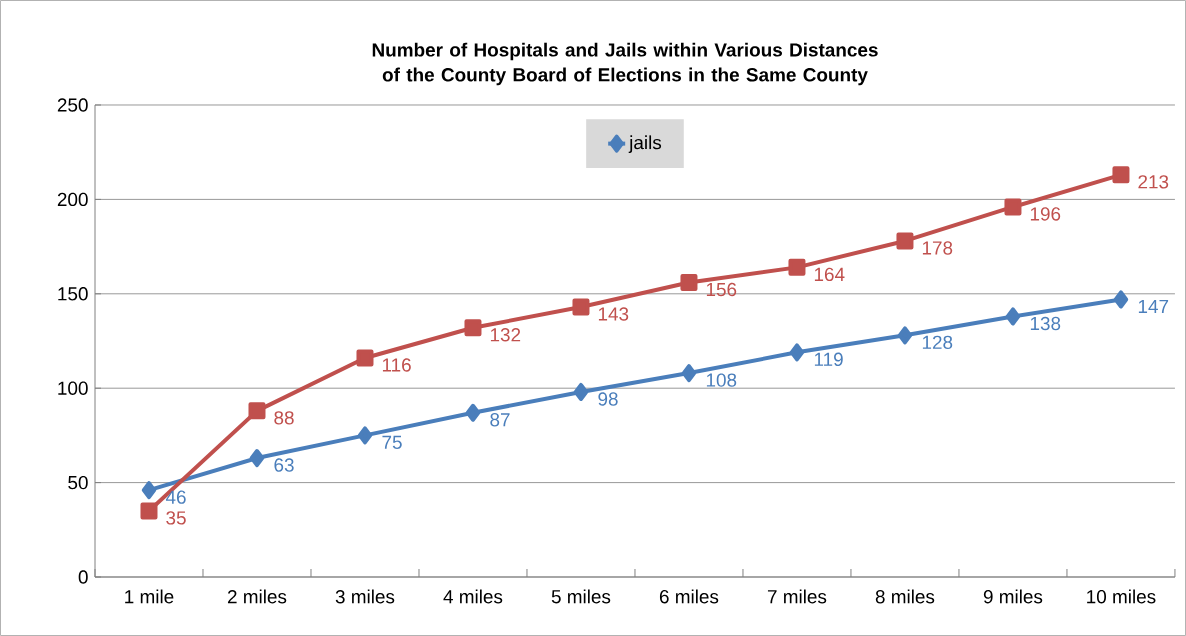 This screenshot has height=636, width=1186. I want to click on data-label: 147, so click(1153, 306).